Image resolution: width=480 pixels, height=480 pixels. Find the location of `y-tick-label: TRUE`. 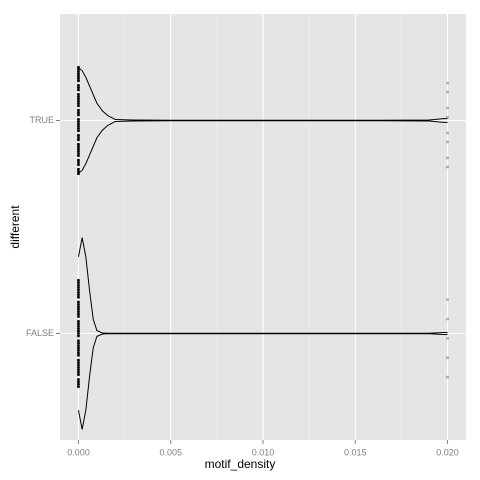

y-tick-label: TRUE is located at coordinates (42, 120).